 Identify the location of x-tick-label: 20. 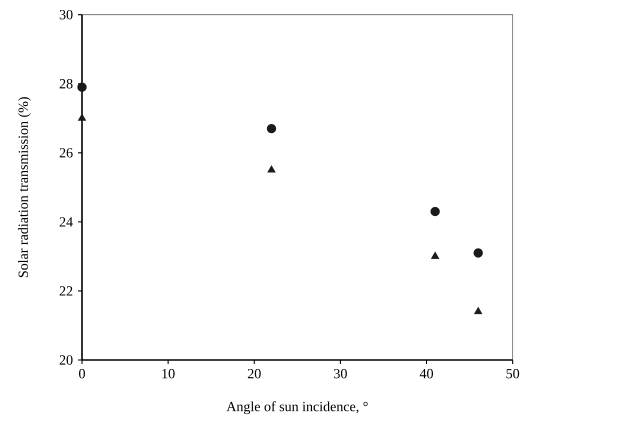
(254, 373).